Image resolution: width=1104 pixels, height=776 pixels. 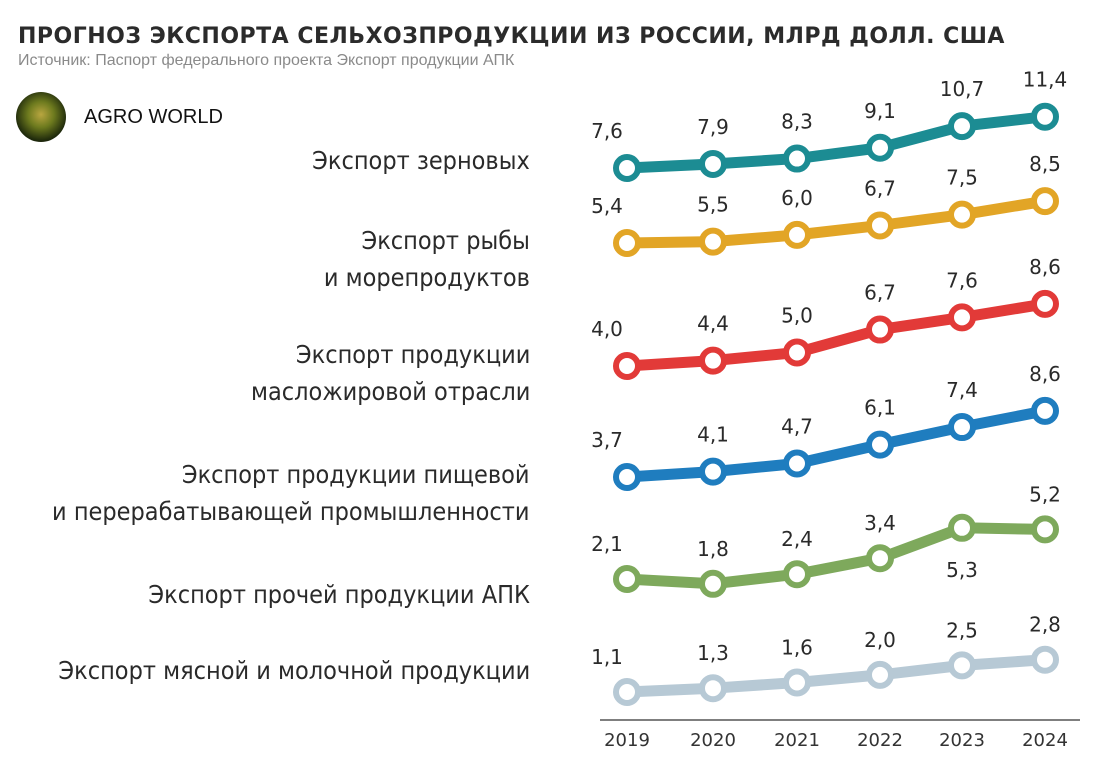 What do you see at coordinates (797, 122) in the screenshot?
I see `data-label: 8,3` at bounding box center [797, 122].